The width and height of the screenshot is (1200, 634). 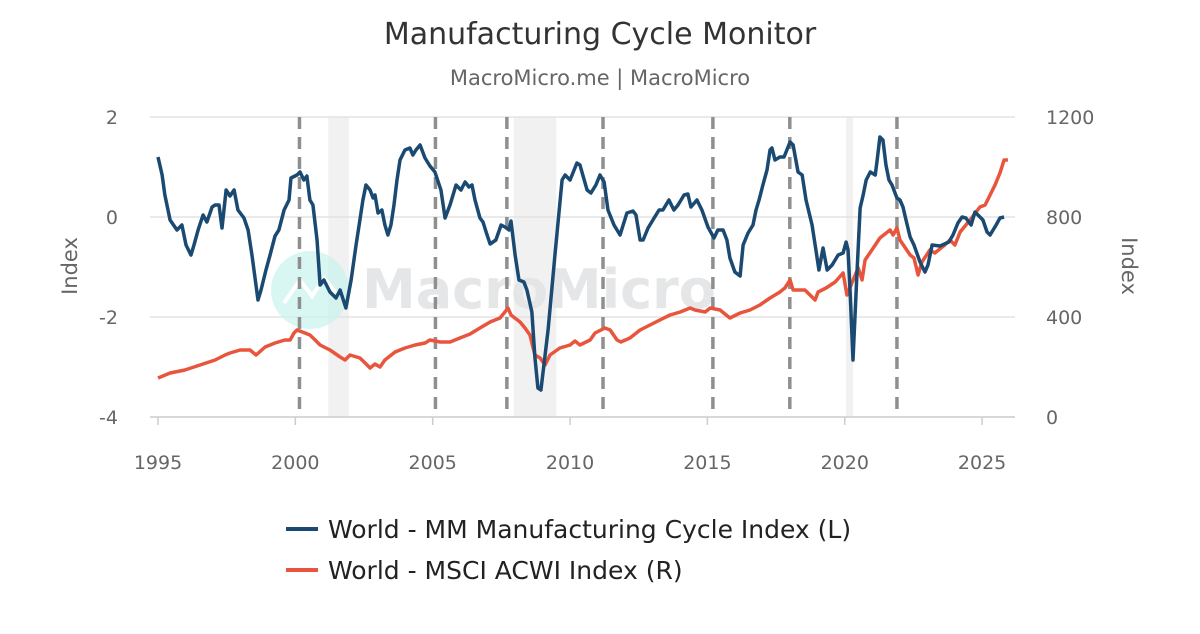 I want to click on legend-item-mfg-cycle: World - MM Manufacturing Cycle Index (L), so click(x=568, y=529).